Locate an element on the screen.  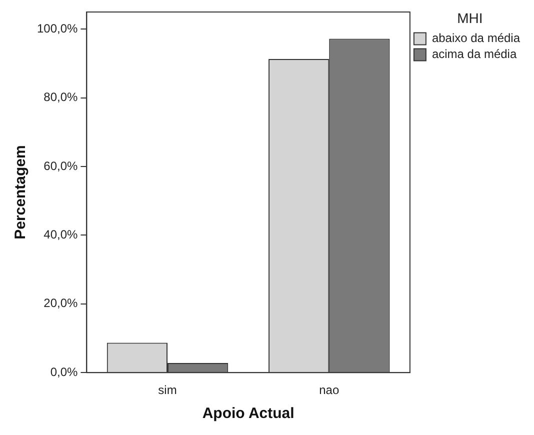
y-tick-label: 20,0% is located at coordinates (61, 303).